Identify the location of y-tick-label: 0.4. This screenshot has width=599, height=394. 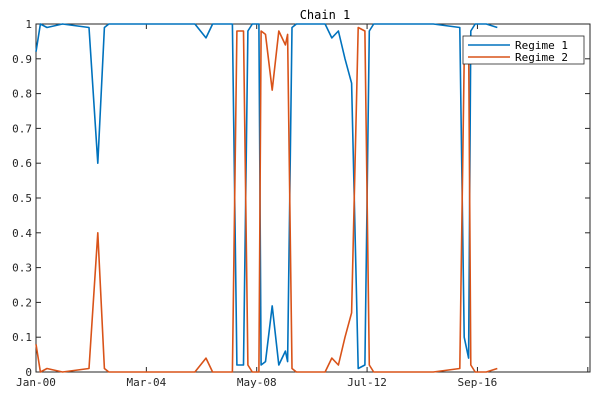
(22, 233).